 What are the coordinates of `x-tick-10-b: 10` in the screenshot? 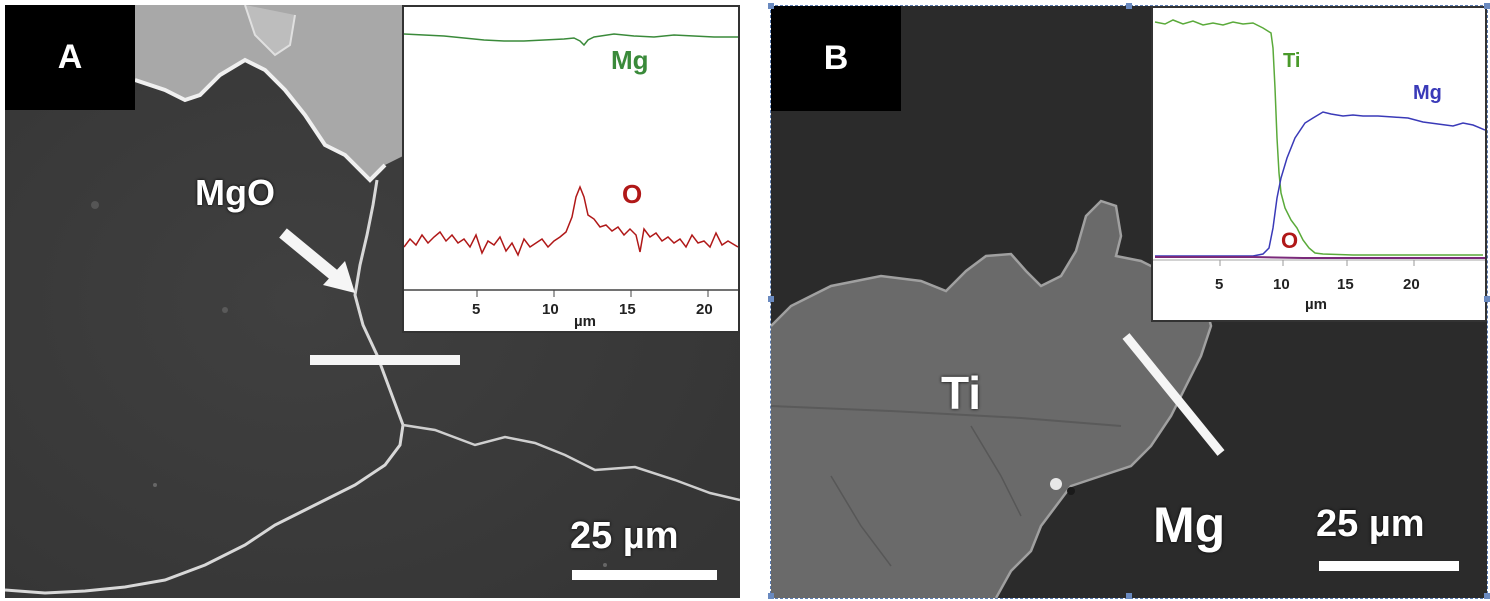 It's located at (1281, 284).